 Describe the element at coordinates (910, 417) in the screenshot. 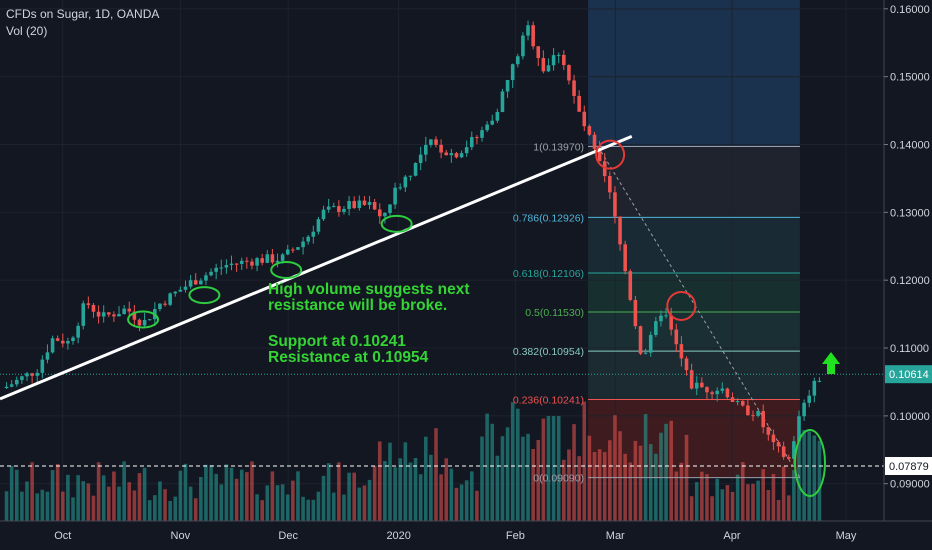

I see `y-tick-label: 0.10000` at that location.